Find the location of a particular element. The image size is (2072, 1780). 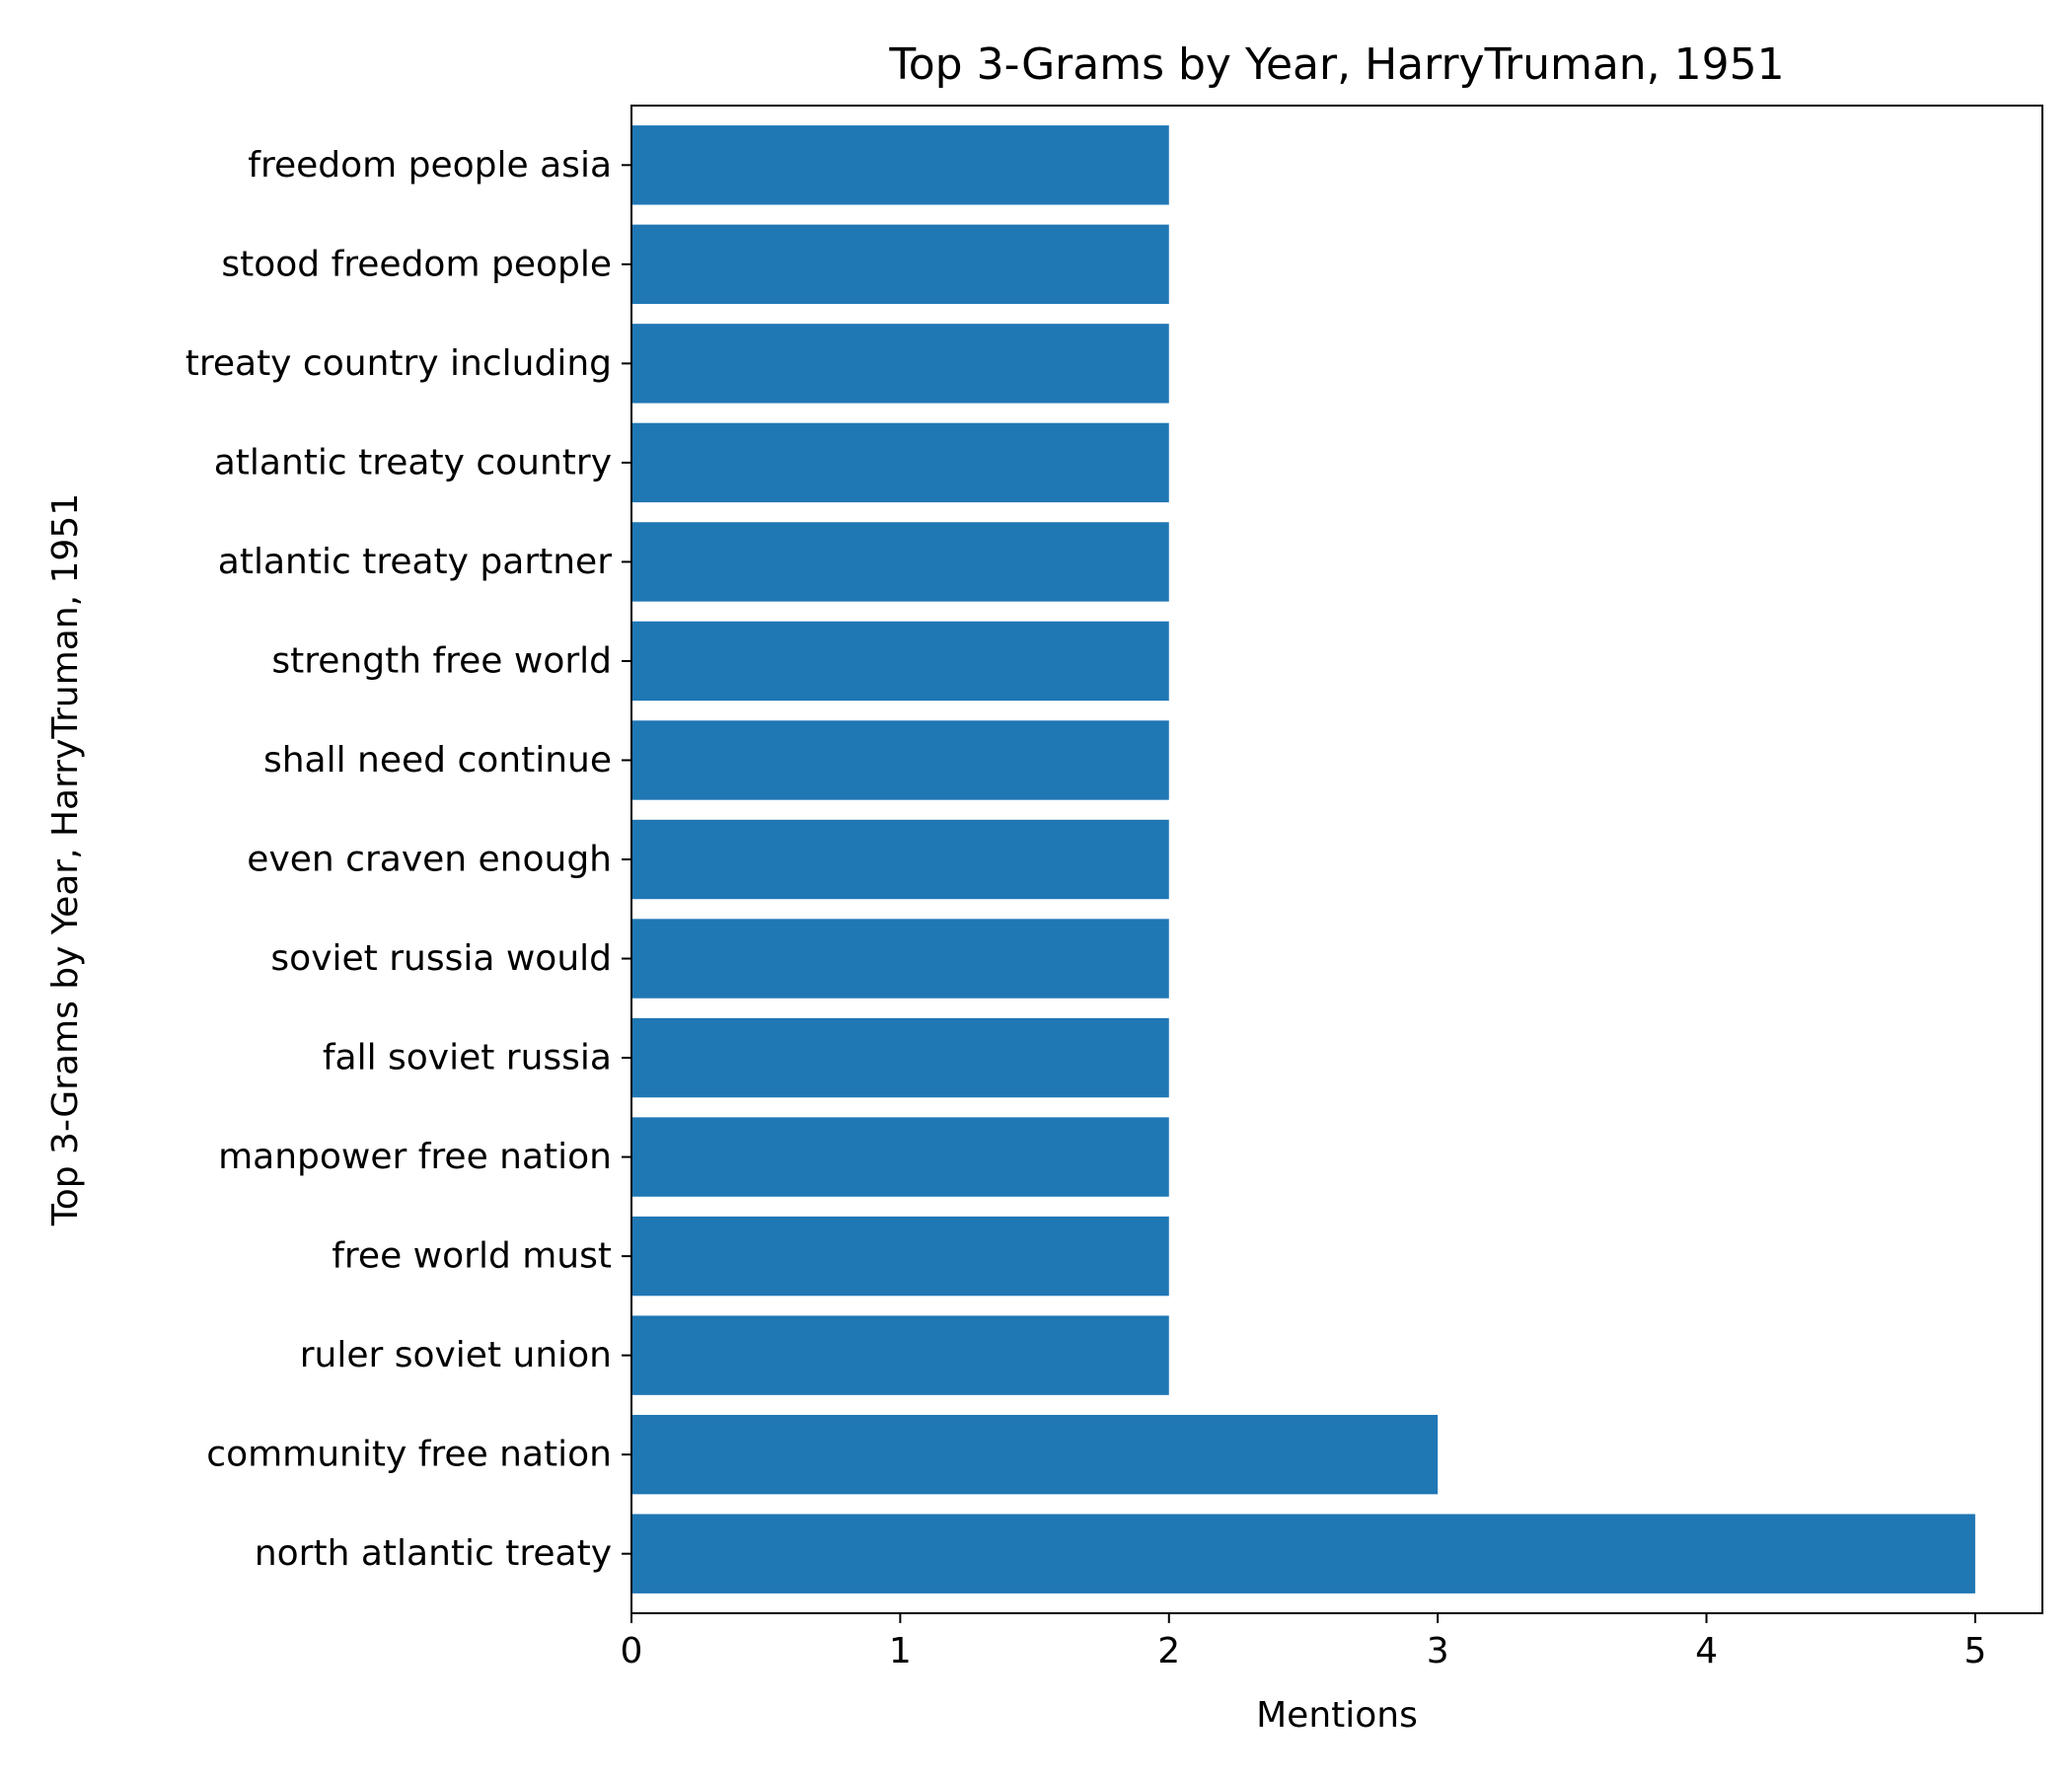

x-tick-labels: 0 1 2 3 4 5 is located at coordinates (1304, 1642).